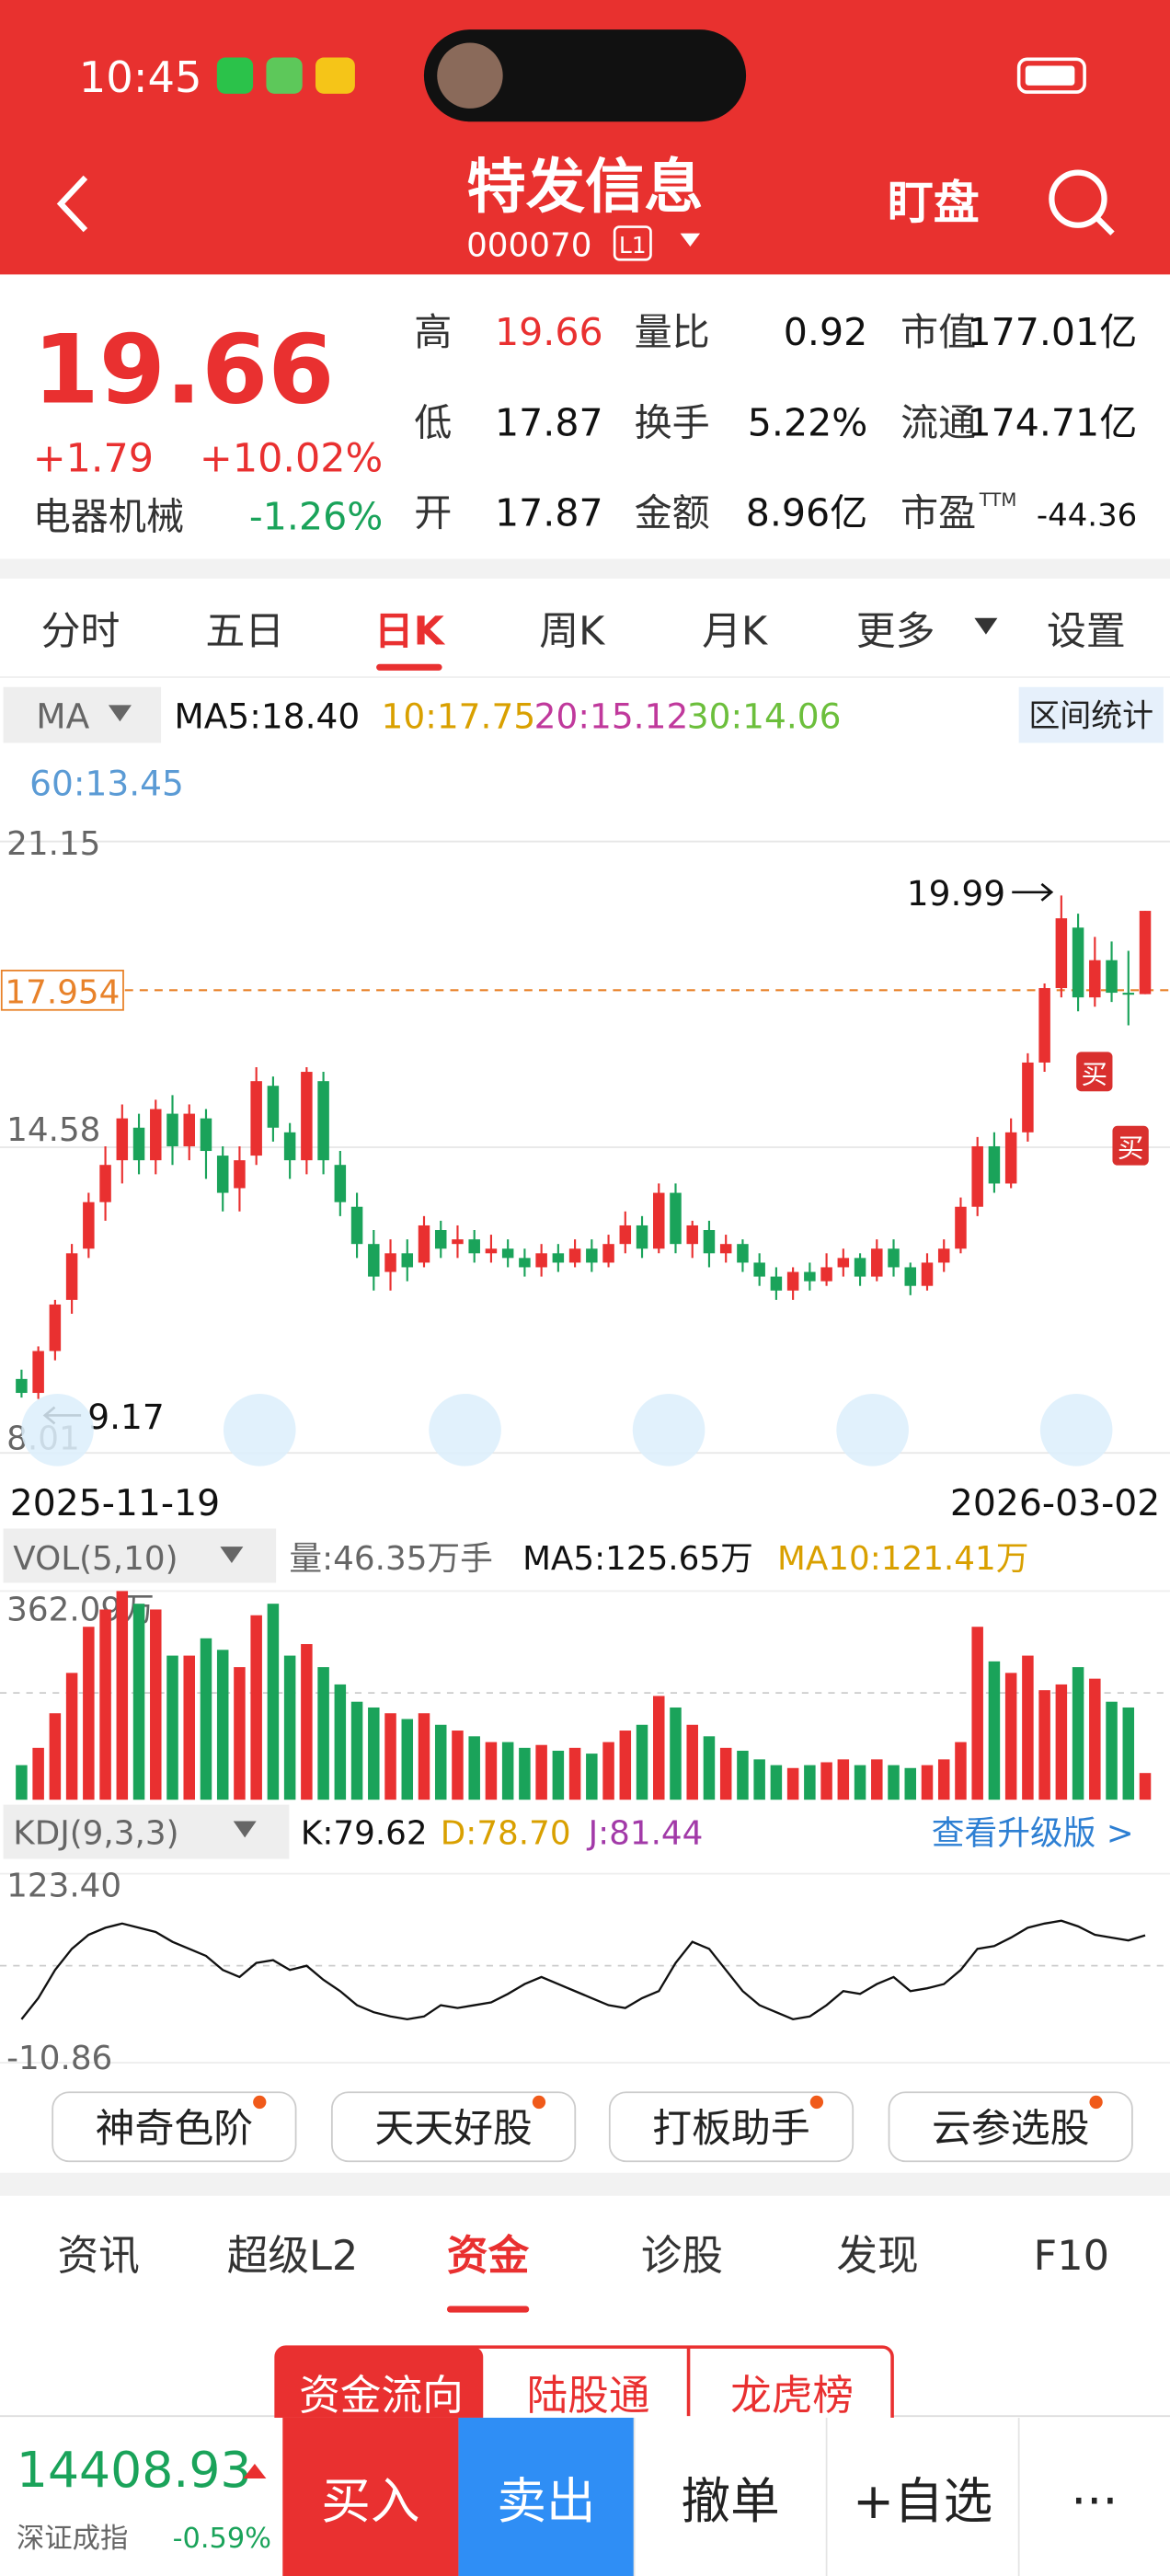  Describe the element at coordinates (735, 631) in the screenshot. I see `chart-tab: 月K` at that location.